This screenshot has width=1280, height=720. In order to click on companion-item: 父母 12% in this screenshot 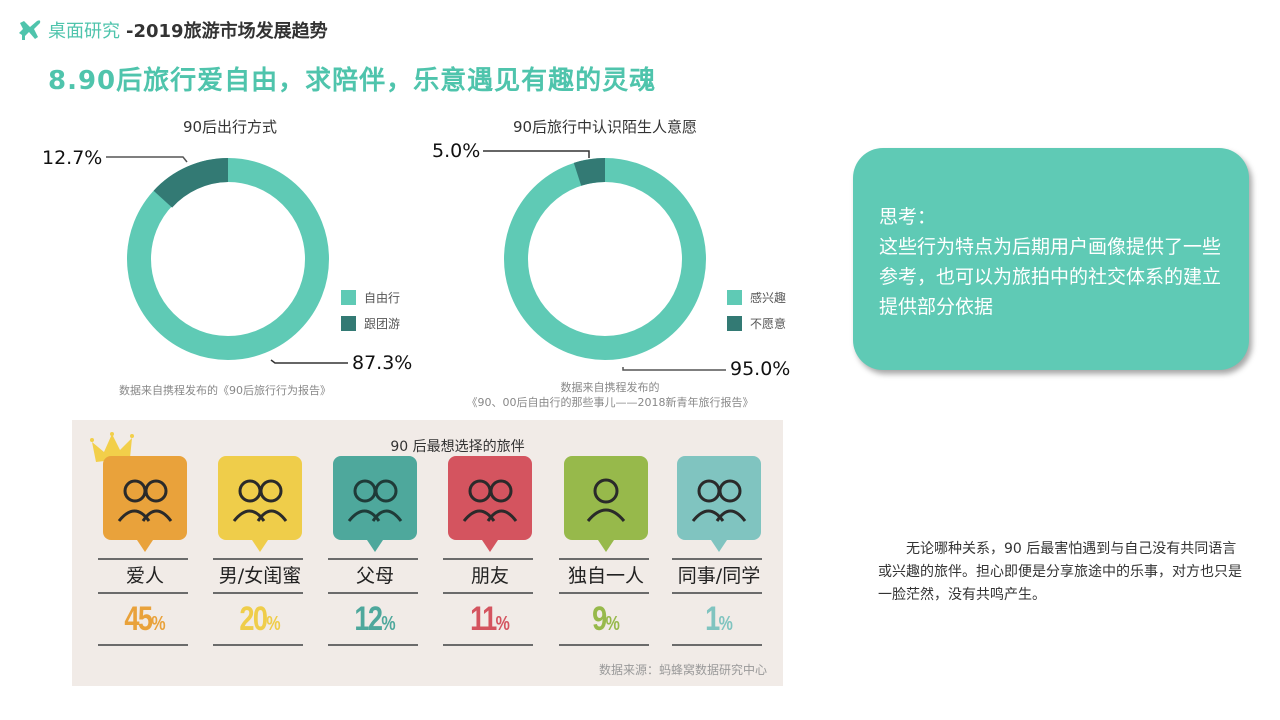, I will do `click(375, 551)`.